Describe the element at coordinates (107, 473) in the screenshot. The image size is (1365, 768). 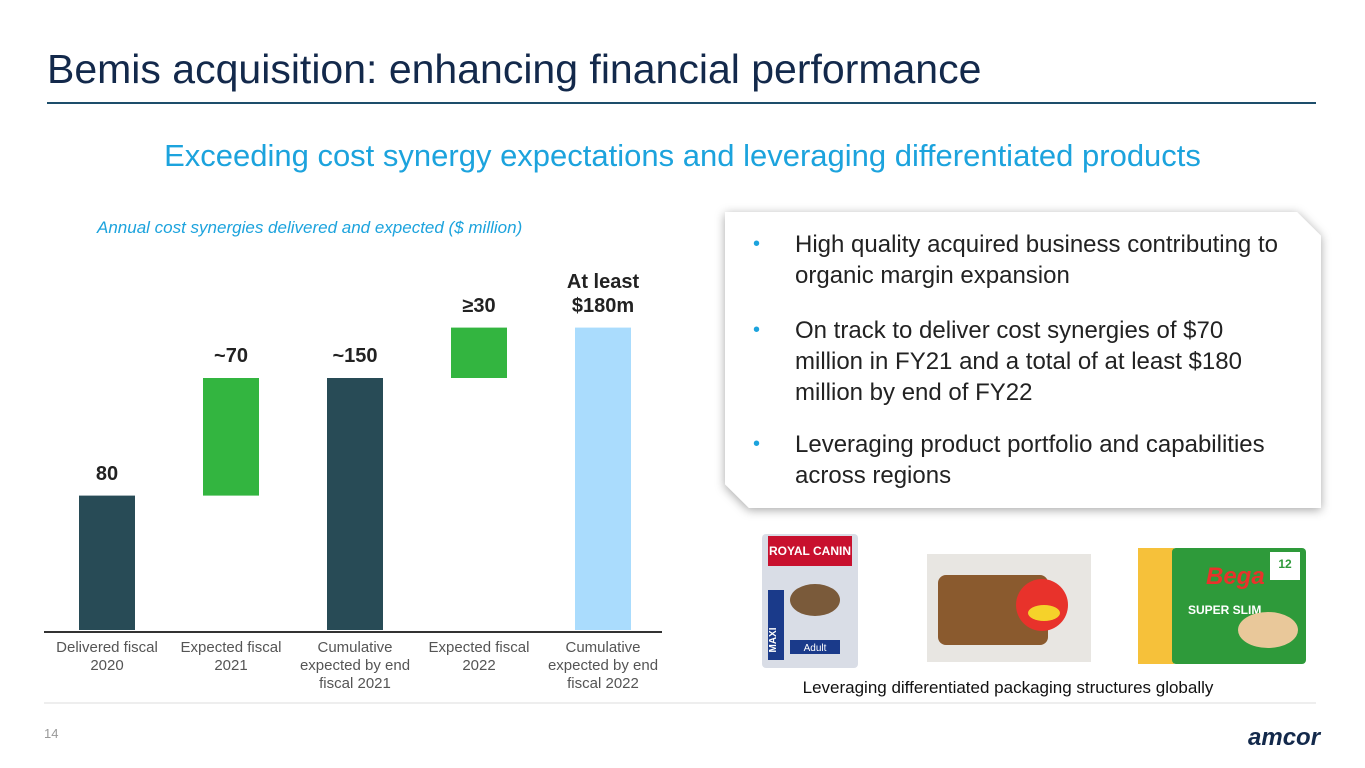
I see `value-label: 80` at that location.